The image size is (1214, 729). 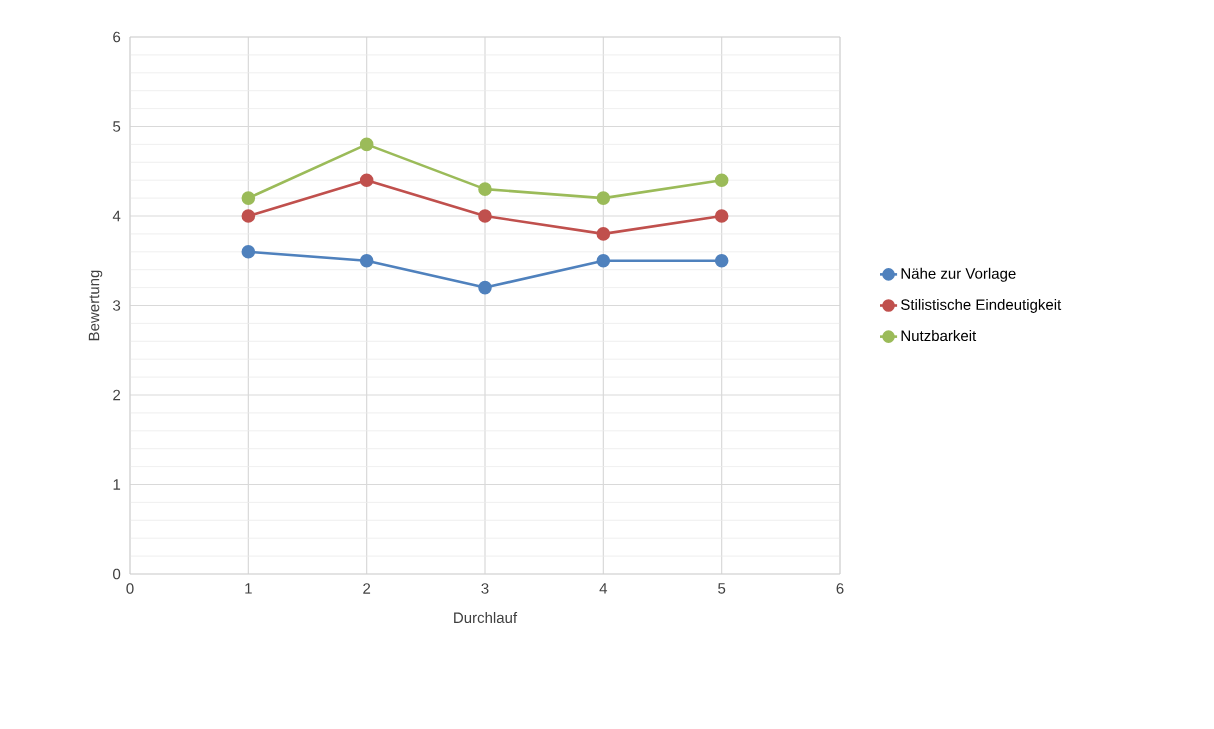 I want to click on y-tick-label: 3, so click(x=117, y=305).